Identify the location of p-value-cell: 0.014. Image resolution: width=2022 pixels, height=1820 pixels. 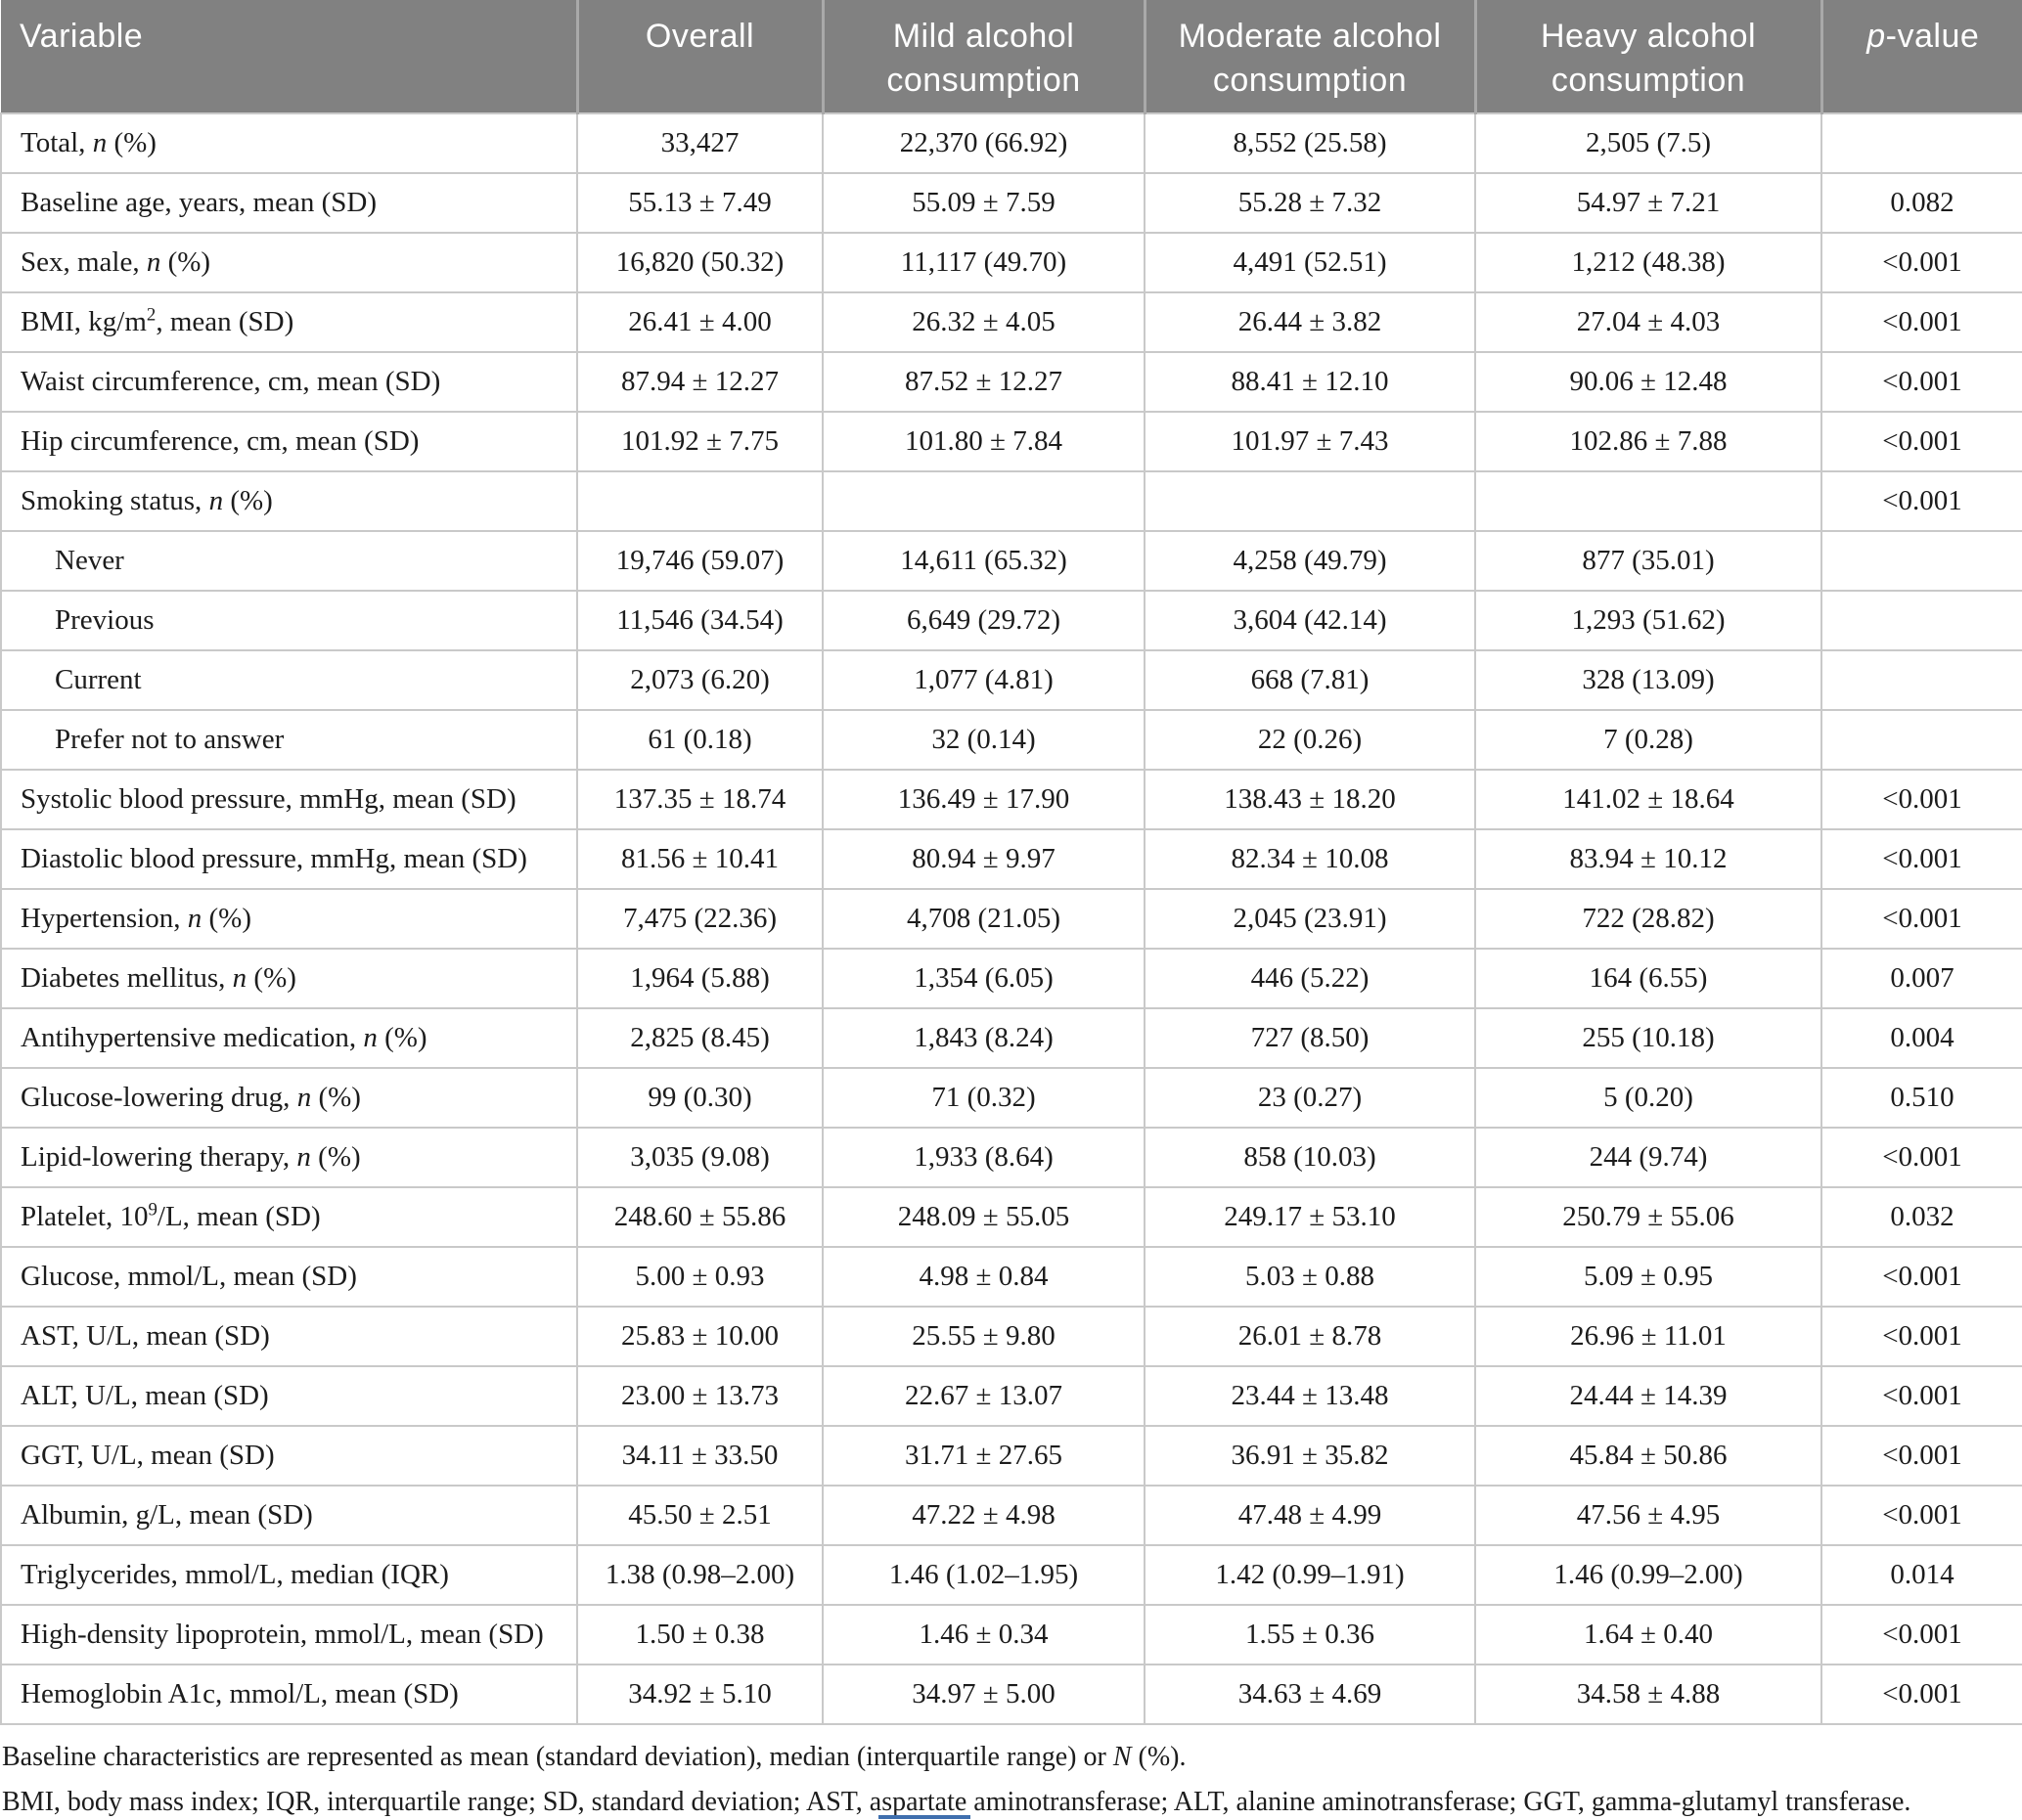
(1921, 1575).